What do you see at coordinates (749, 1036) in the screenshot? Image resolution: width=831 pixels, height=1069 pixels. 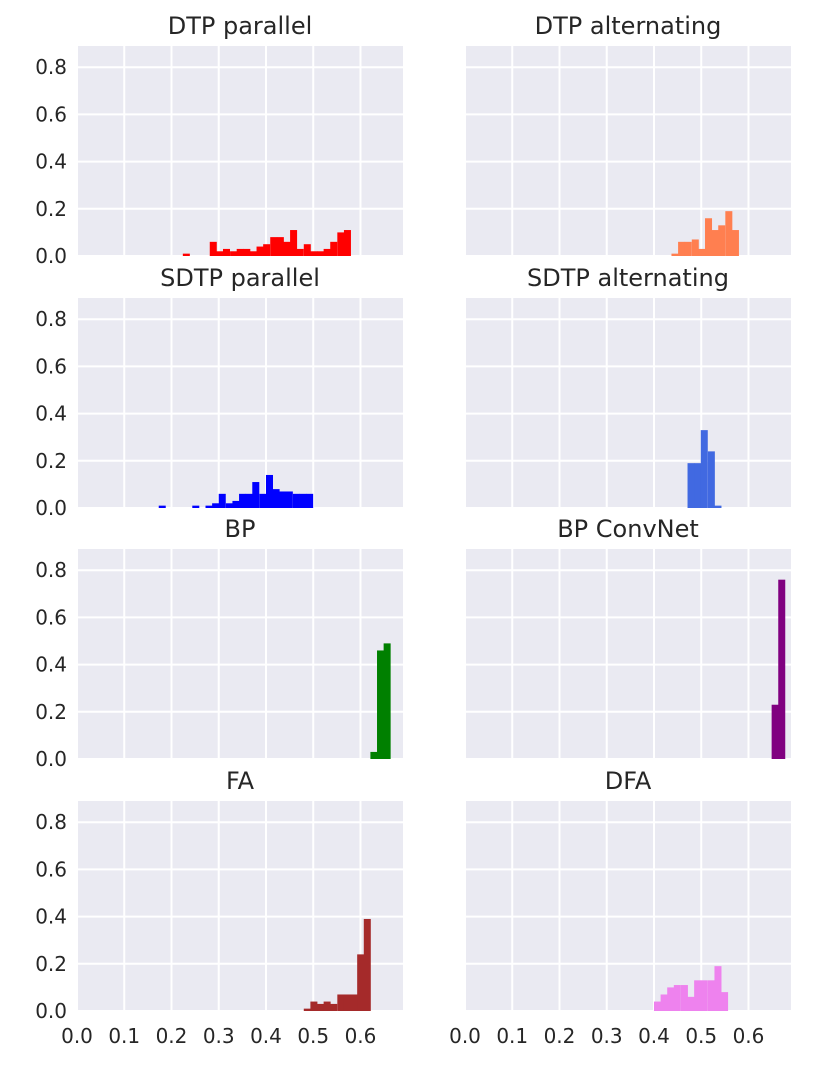 I see `x-tick-label: 0.6` at bounding box center [749, 1036].